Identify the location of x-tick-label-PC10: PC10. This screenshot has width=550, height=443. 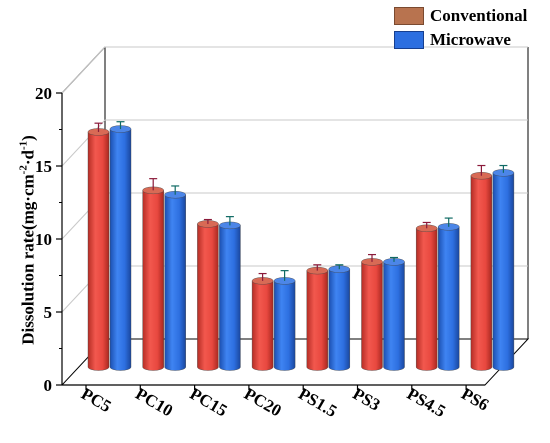
(154, 402).